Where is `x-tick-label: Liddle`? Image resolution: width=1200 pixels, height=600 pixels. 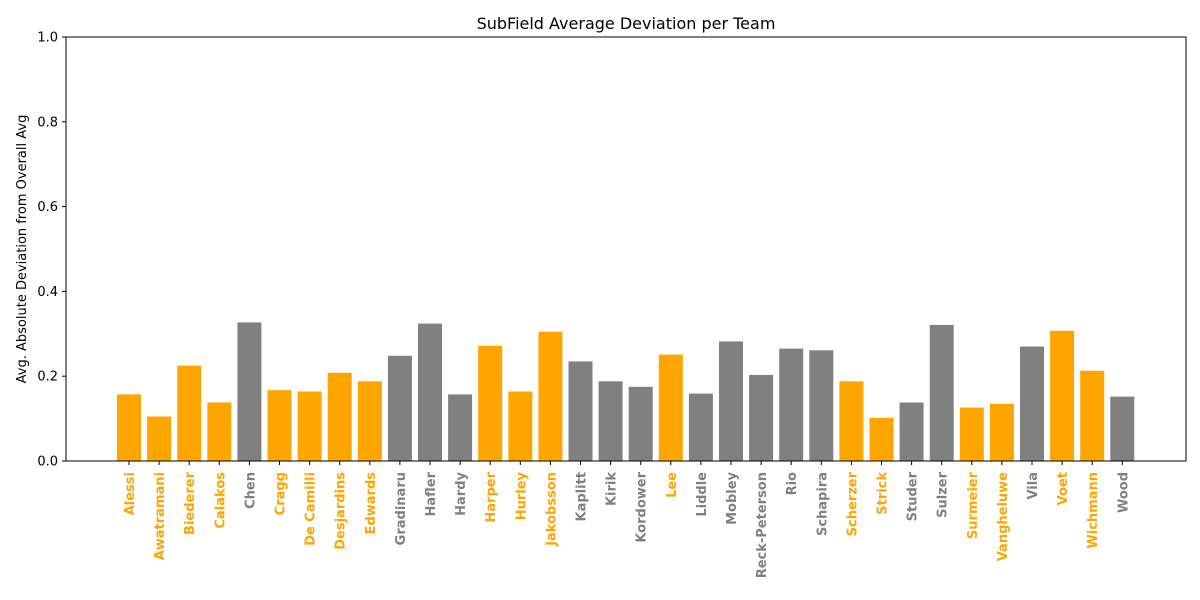
x-tick-label: Liddle is located at coordinates (702, 494).